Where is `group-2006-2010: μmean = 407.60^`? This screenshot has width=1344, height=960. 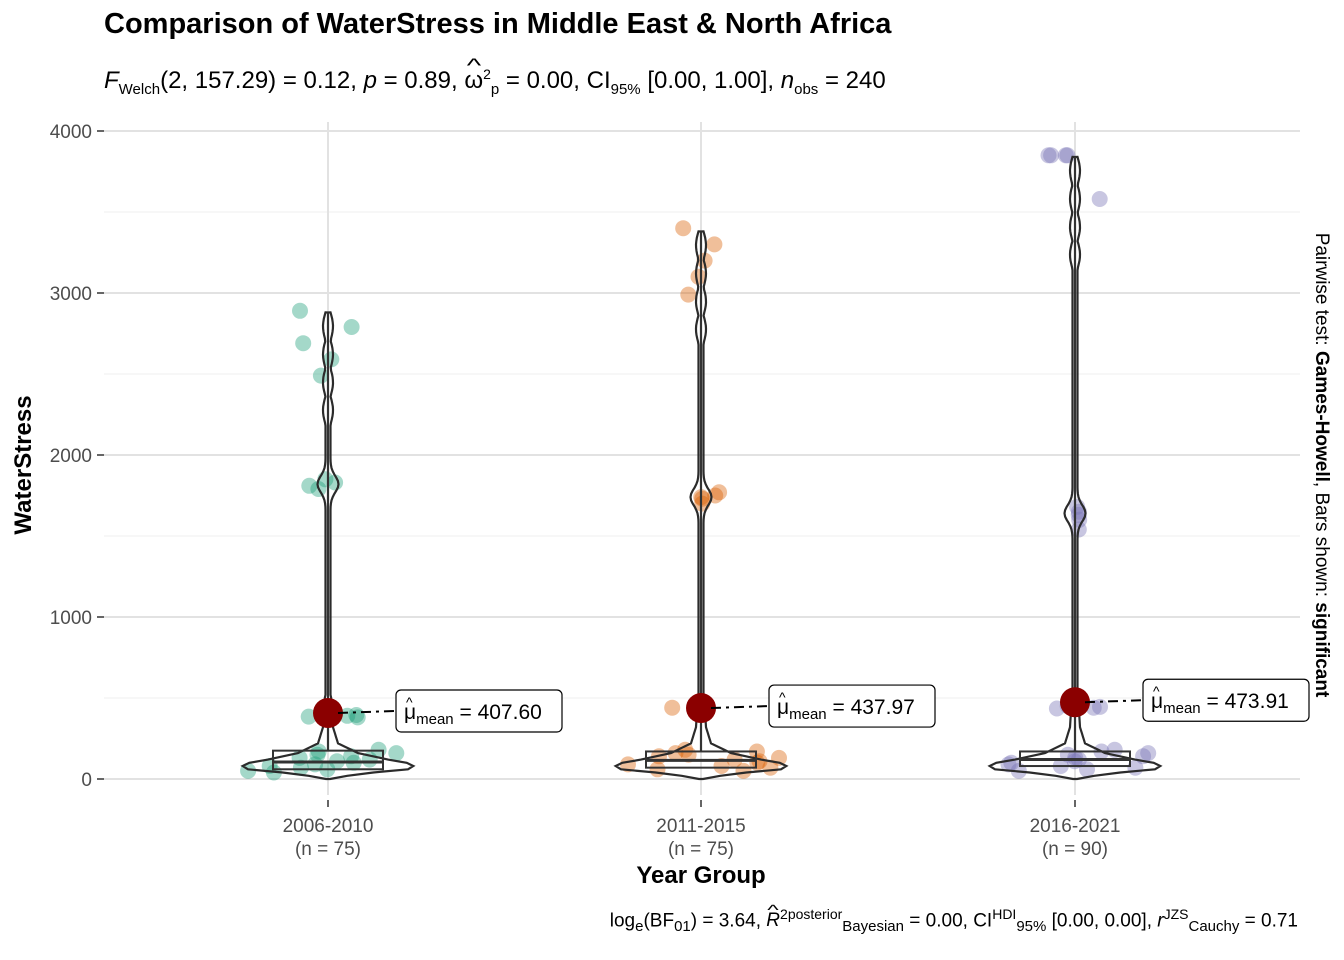 group-2006-2010: μmean = 407.60^ is located at coordinates (401, 541).